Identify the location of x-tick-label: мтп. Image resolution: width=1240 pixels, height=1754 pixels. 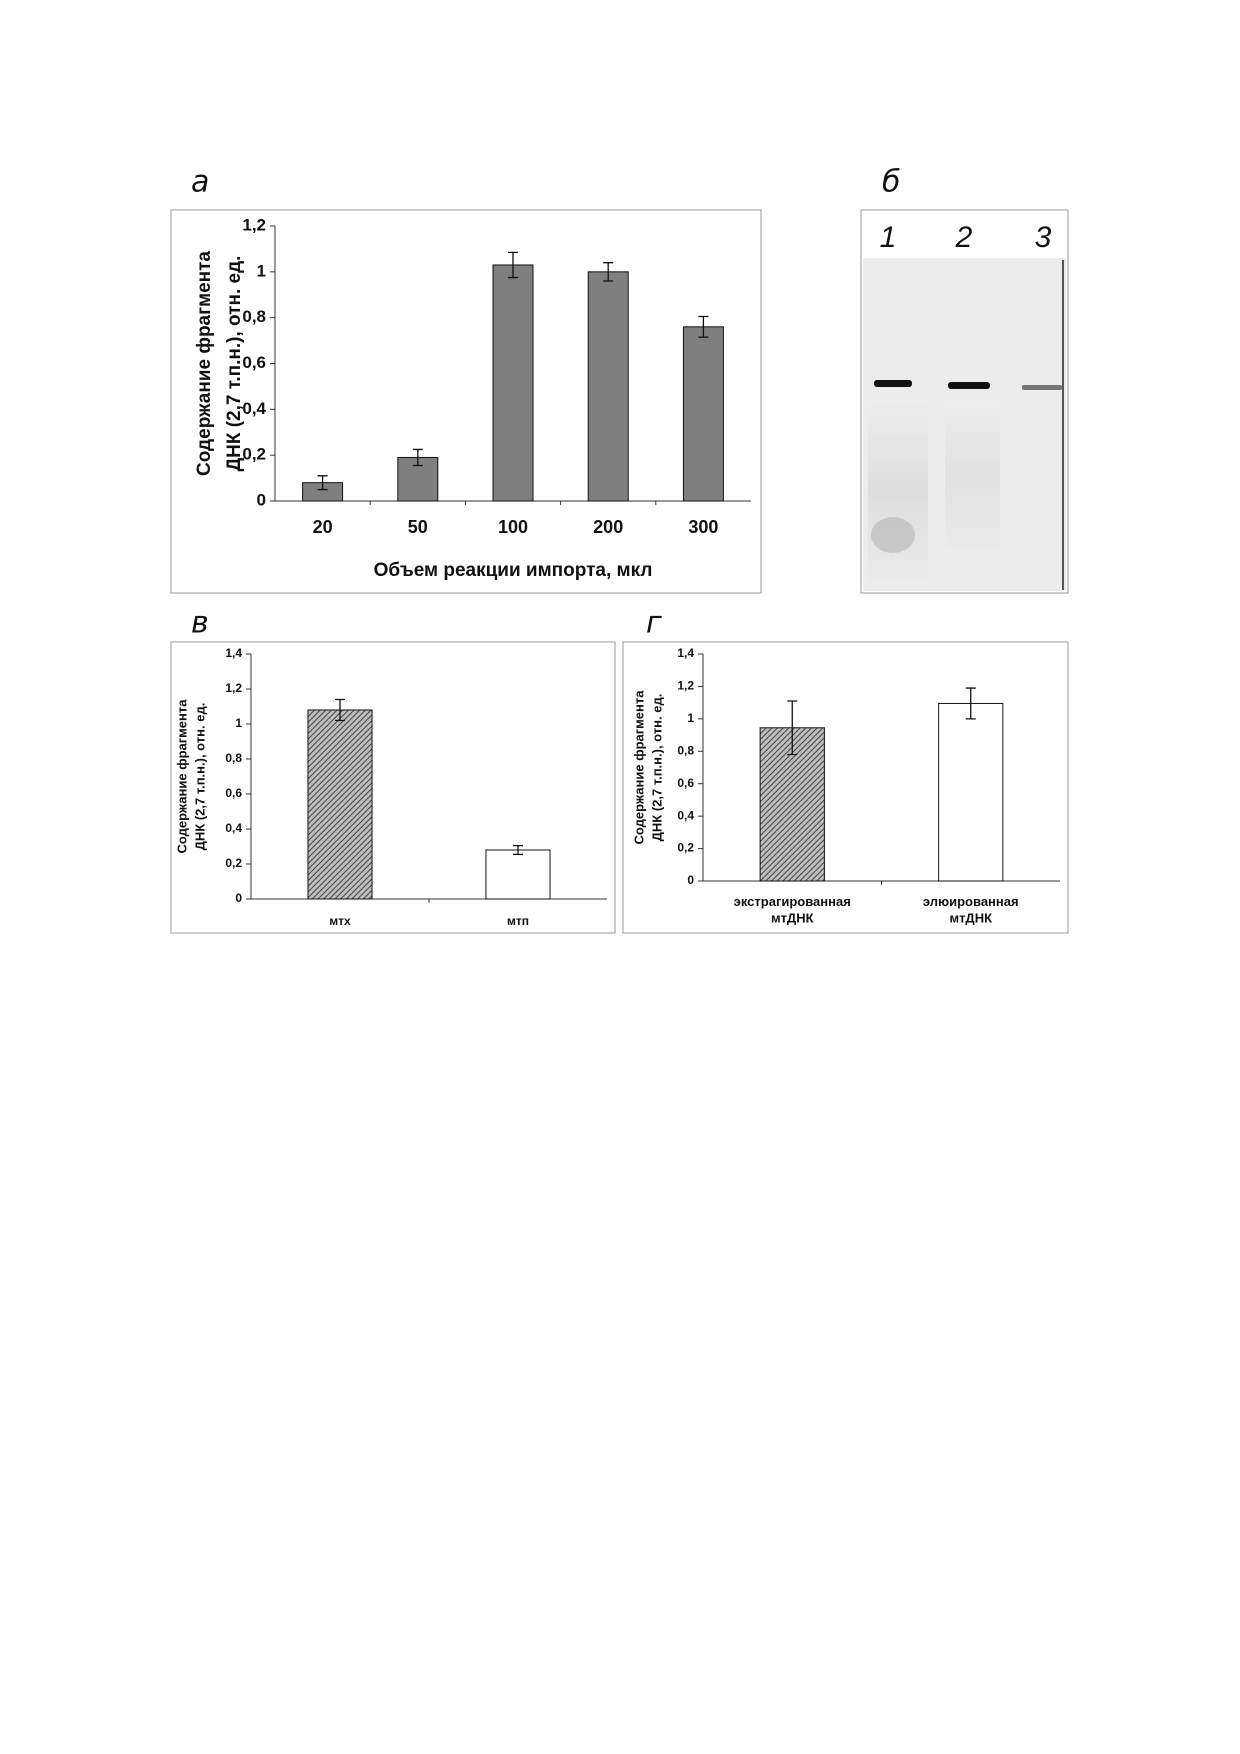
(518, 921).